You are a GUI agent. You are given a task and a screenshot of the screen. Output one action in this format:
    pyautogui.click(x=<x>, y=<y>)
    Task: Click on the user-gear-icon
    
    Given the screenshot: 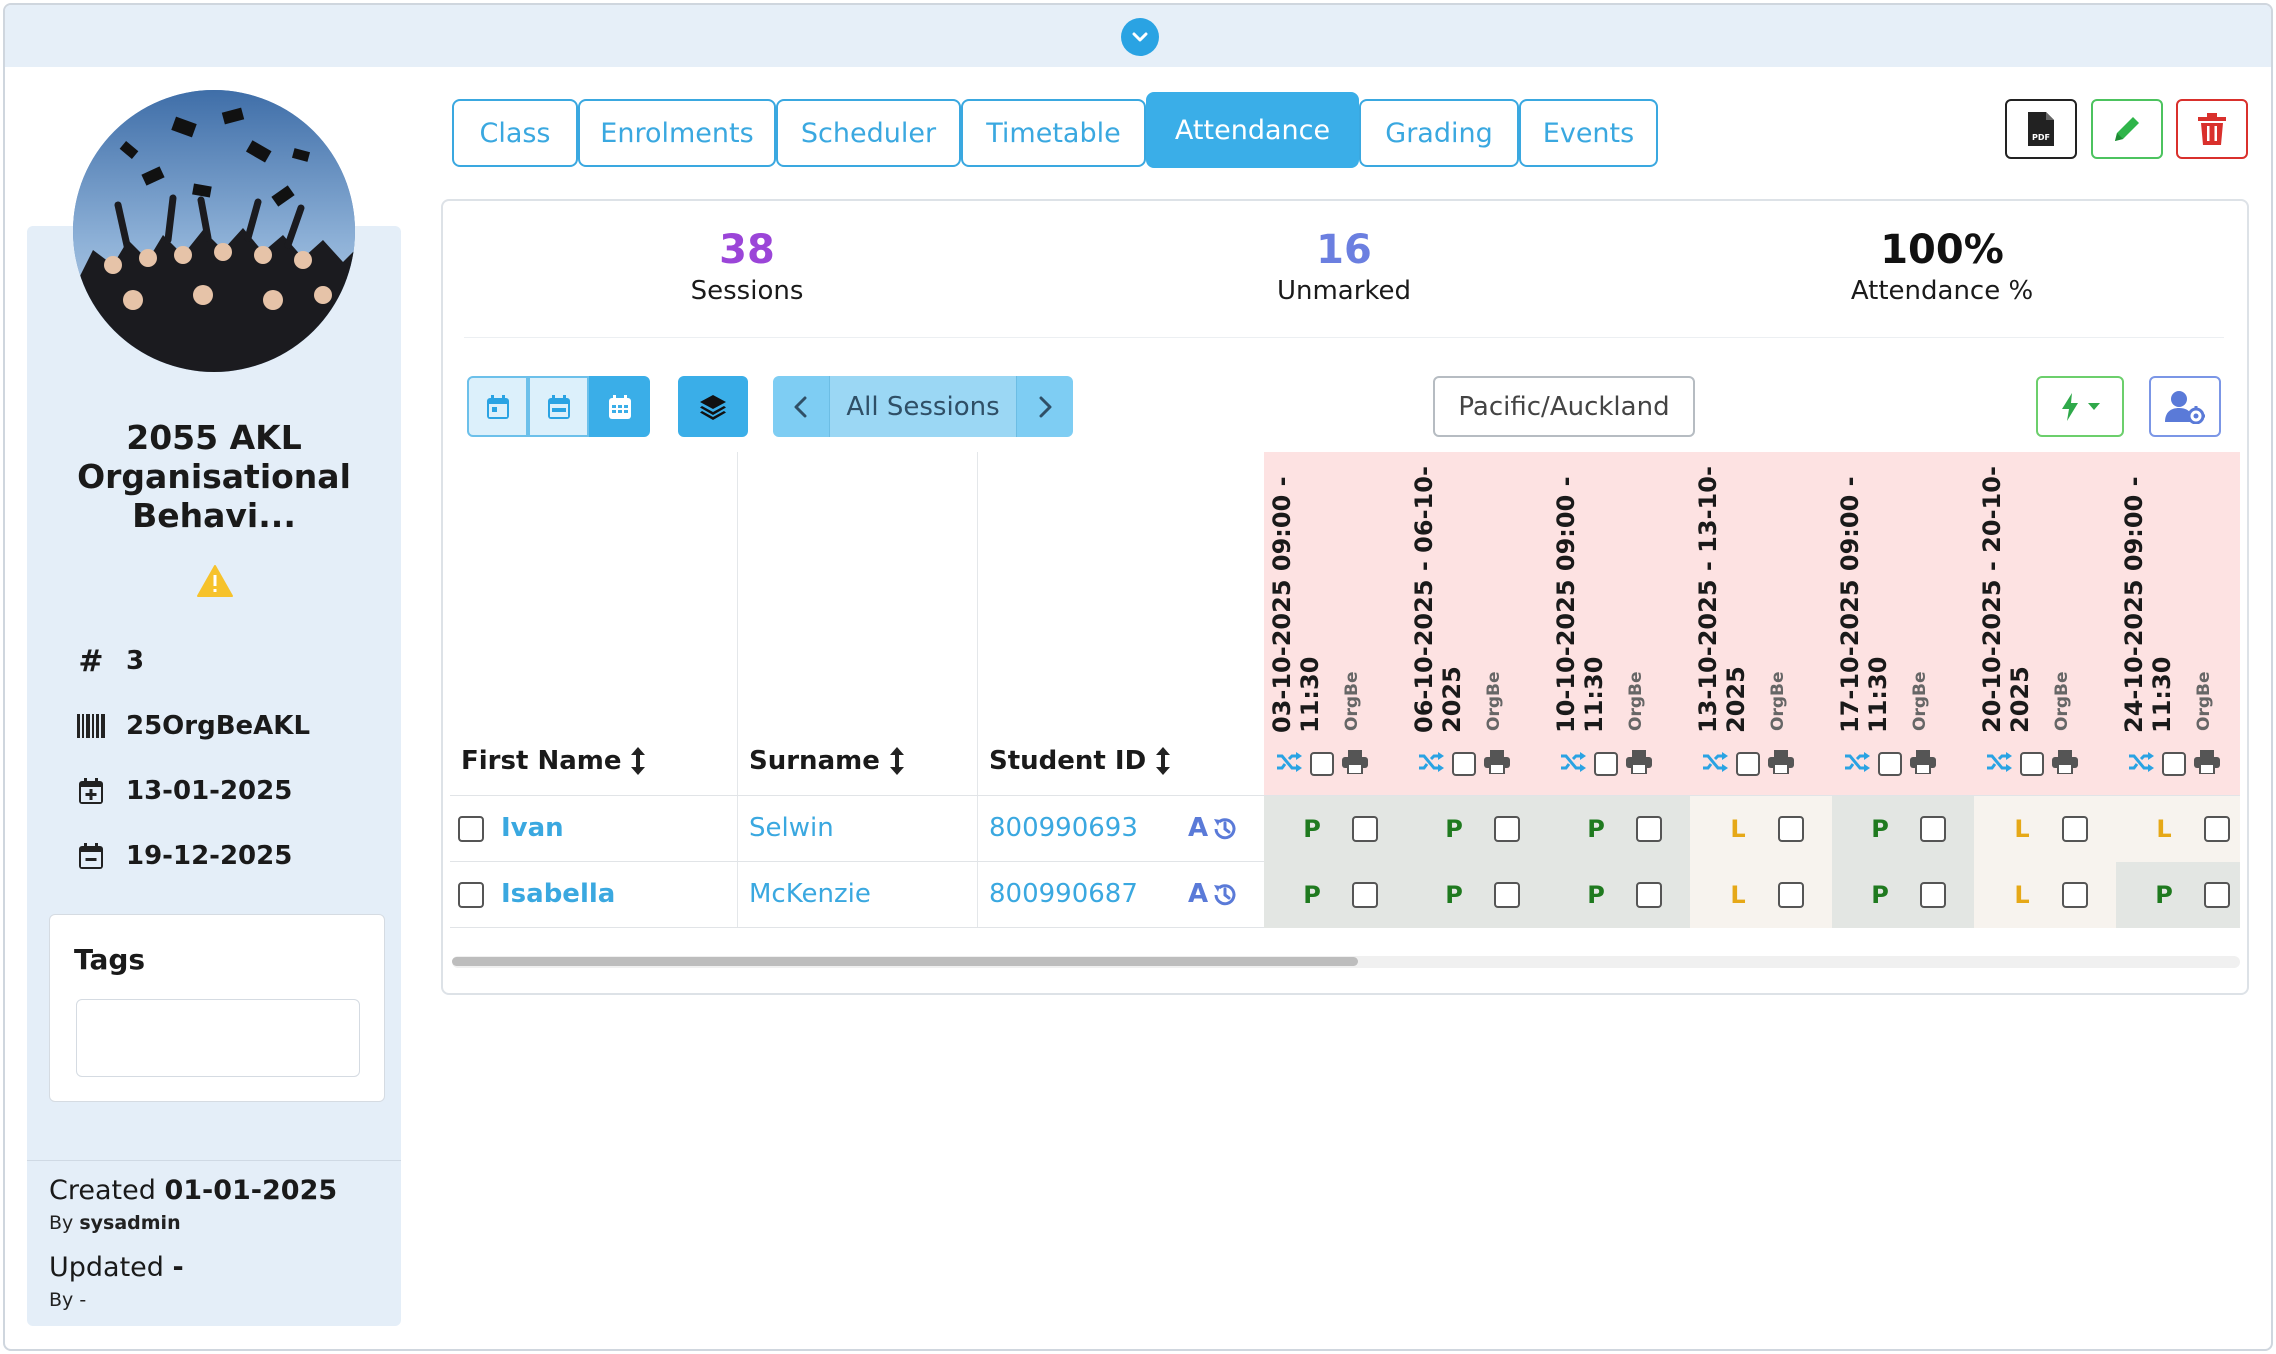 What is the action you would take?
    pyautogui.click(x=2185, y=407)
    